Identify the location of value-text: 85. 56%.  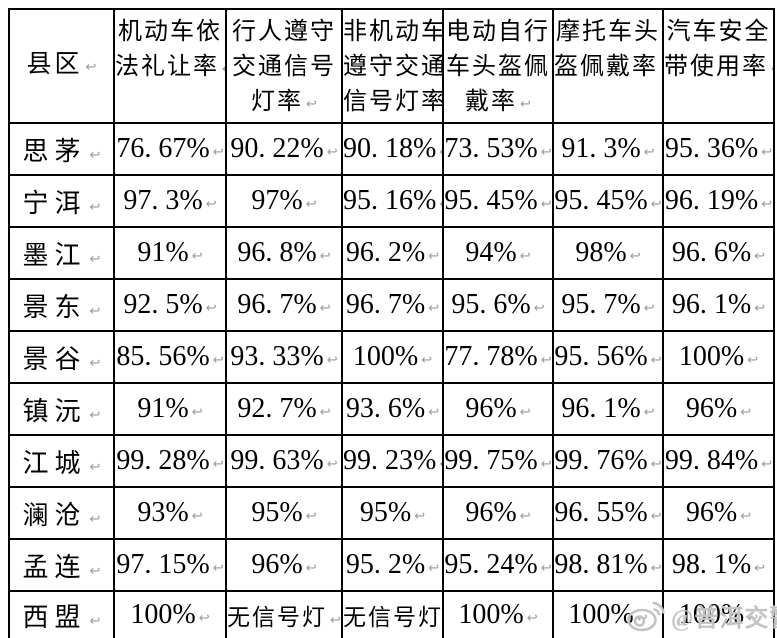
(163, 356).